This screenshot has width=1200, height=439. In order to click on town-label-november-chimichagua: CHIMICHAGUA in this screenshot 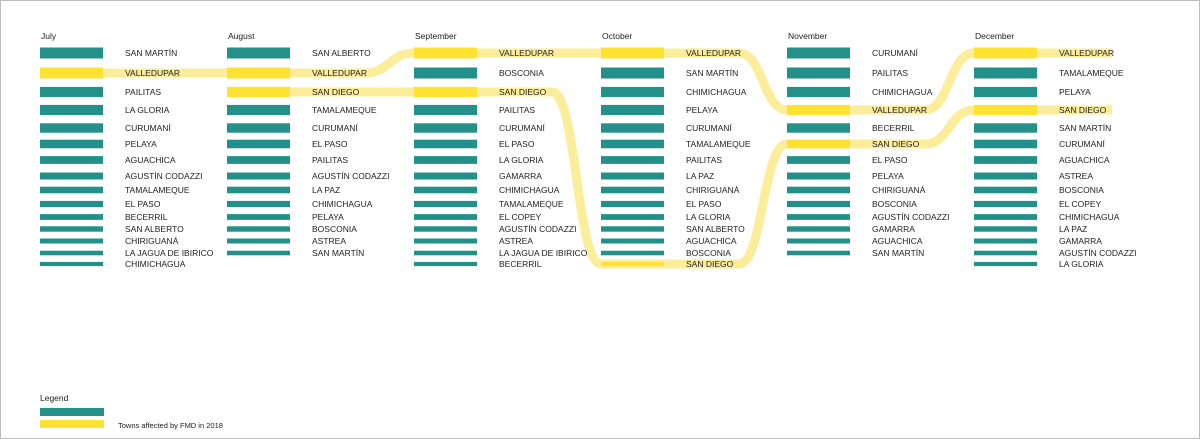, I will do `click(902, 92)`.